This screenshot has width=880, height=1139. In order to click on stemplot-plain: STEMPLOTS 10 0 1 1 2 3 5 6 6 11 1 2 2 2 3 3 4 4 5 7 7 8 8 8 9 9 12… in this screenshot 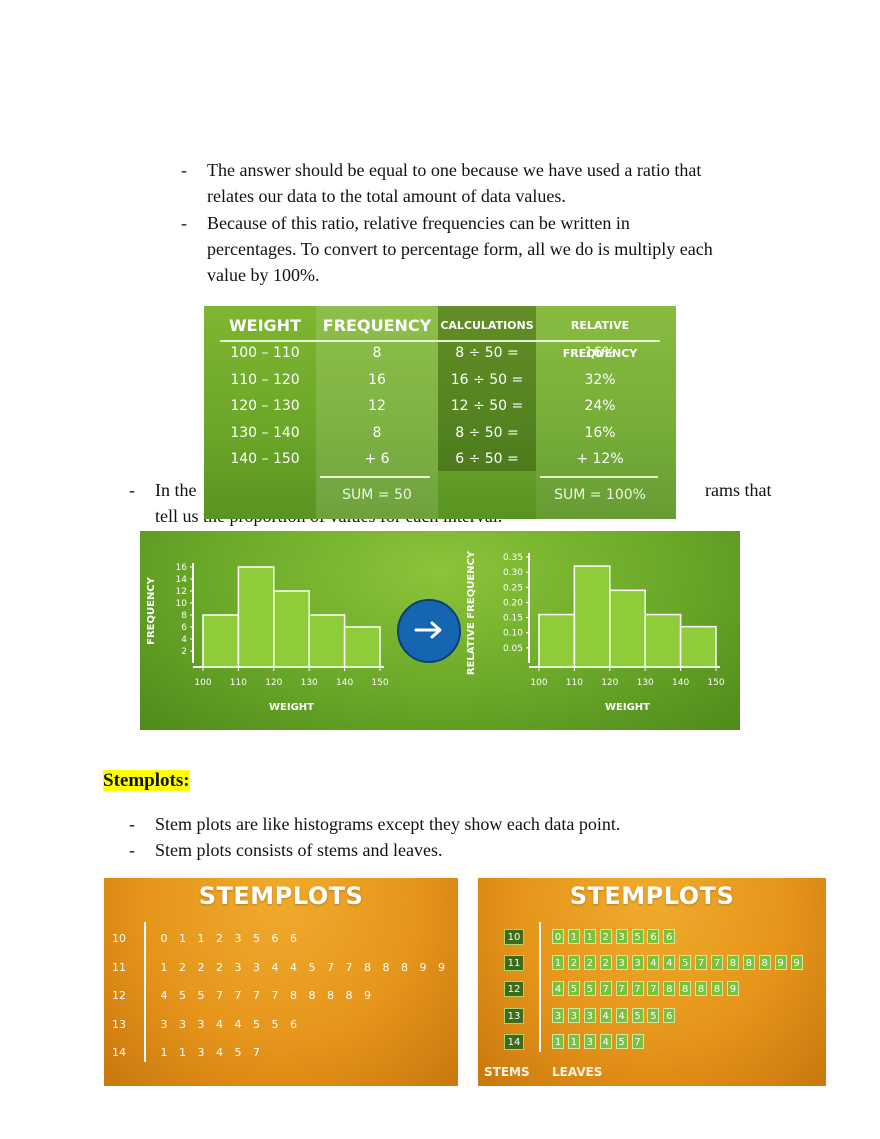, I will do `click(281, 982)`.